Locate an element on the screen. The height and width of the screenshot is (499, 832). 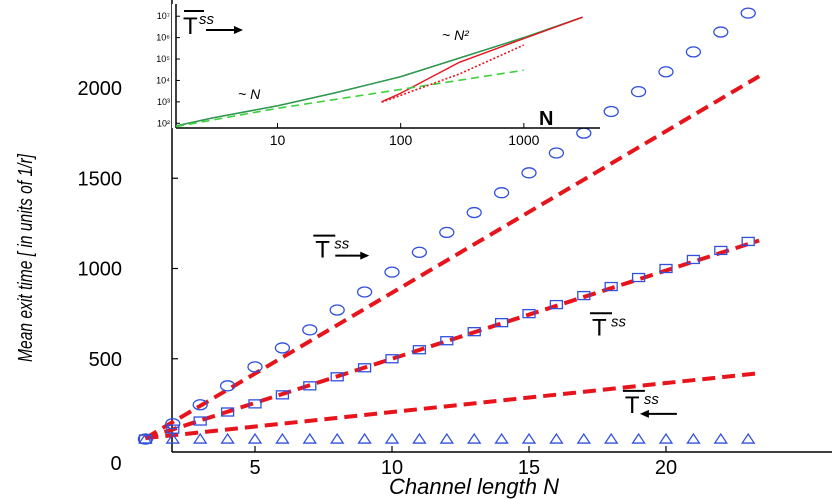
x-axis-label: Channel length N is located at coordinates (474, 486).